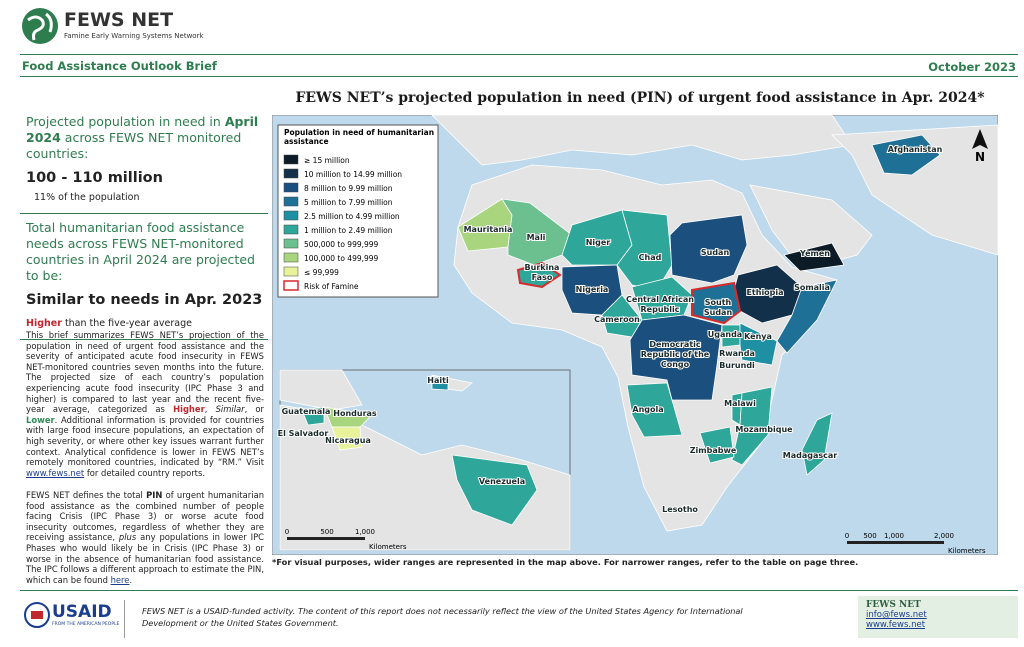 Image resolution: width=1024 pixels, height=647 pixels. What do you see at coordinates (915, 149) in the screenshot?
I see `country-label: Afghanistan` at bounding box center [915, 149].